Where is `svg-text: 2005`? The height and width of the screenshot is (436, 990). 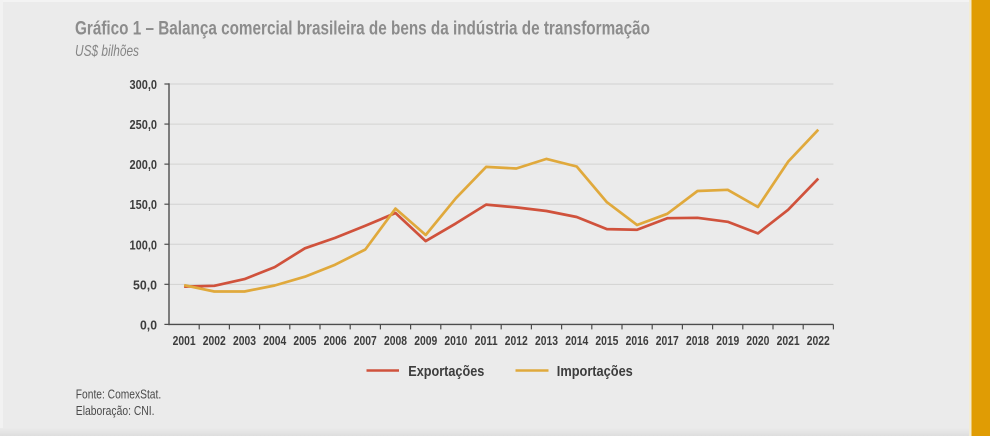
svg-text: 2005 is located at coordinates (304, 340).